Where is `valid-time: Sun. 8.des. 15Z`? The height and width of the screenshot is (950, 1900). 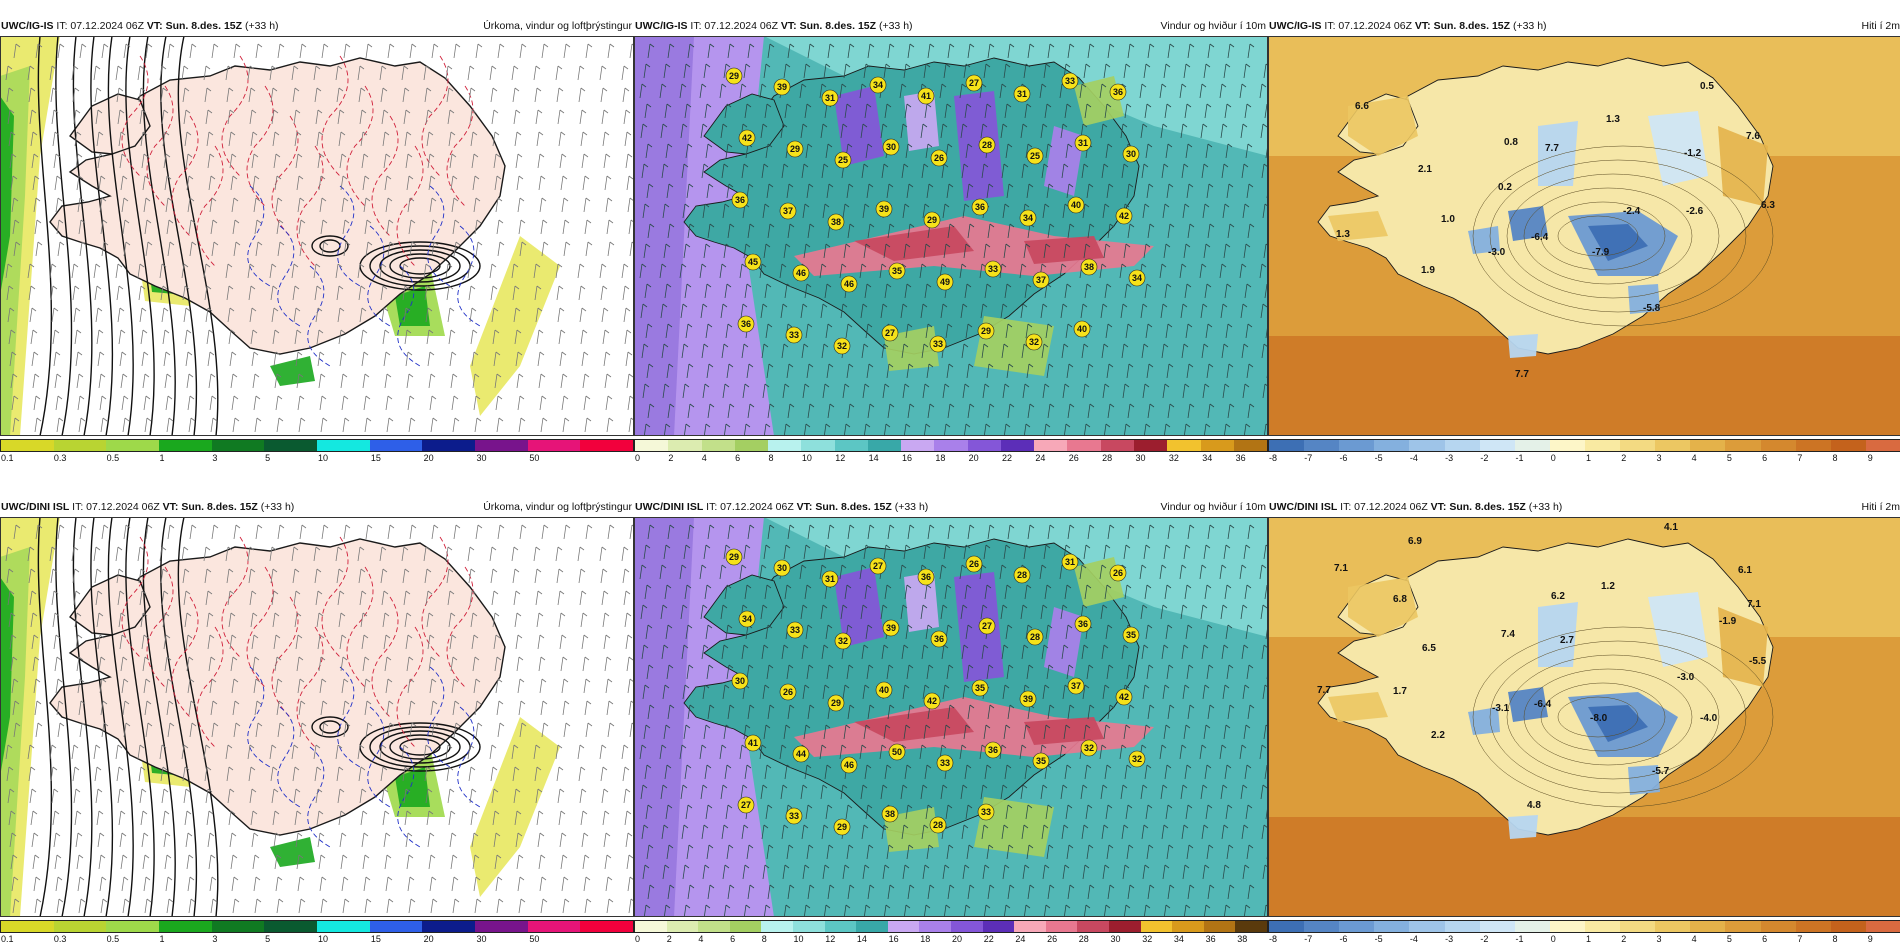
valid-time: Sun. 8.des. 15Z is located at coordinates (838, 26).